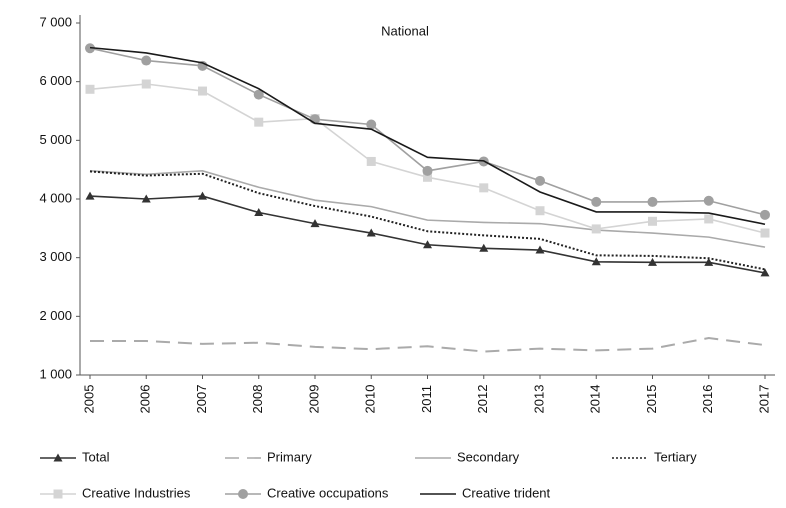 This screenshot has height=508, width=786. Describe the element at coordinates (675, 456) in the screenshot. I see `legend-label: Tertiary` at that location.